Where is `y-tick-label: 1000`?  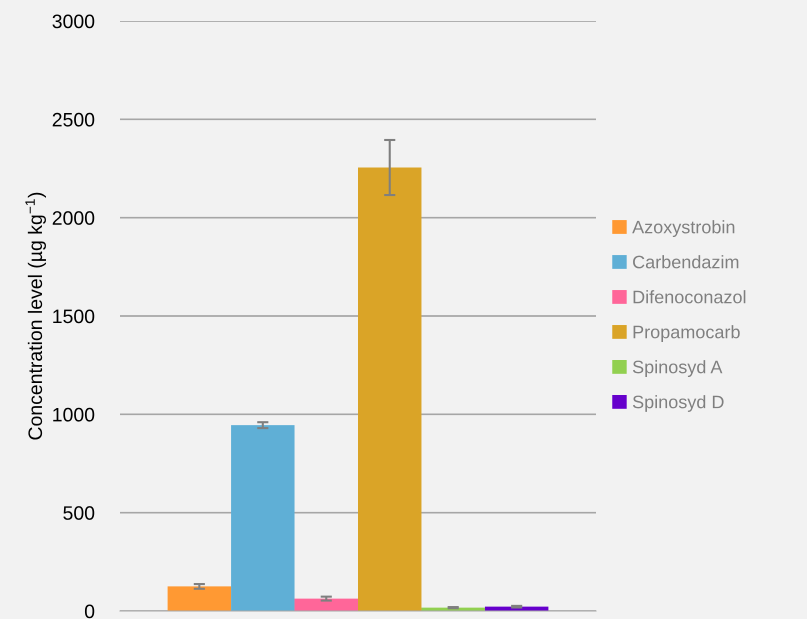 y-tick-label: 1000 is located at coordinates (73, 415).